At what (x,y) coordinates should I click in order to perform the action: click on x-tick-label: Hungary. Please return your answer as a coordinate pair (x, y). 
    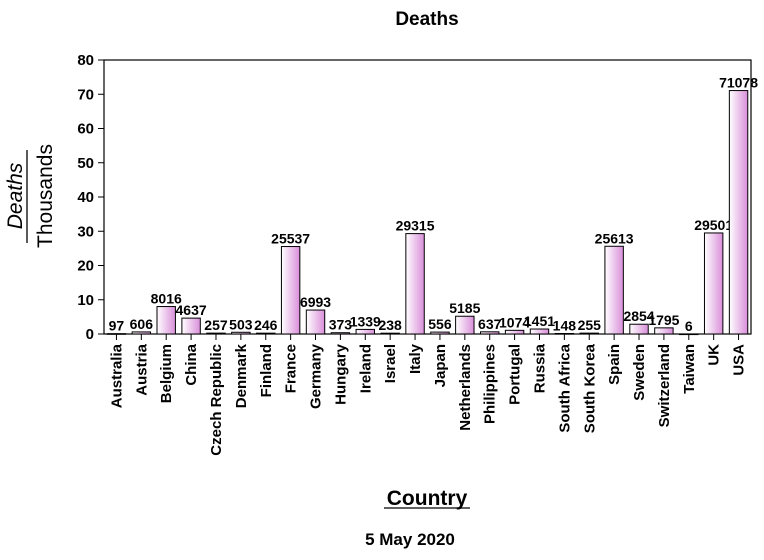
    Looking at the image, I should click on (340, 374).